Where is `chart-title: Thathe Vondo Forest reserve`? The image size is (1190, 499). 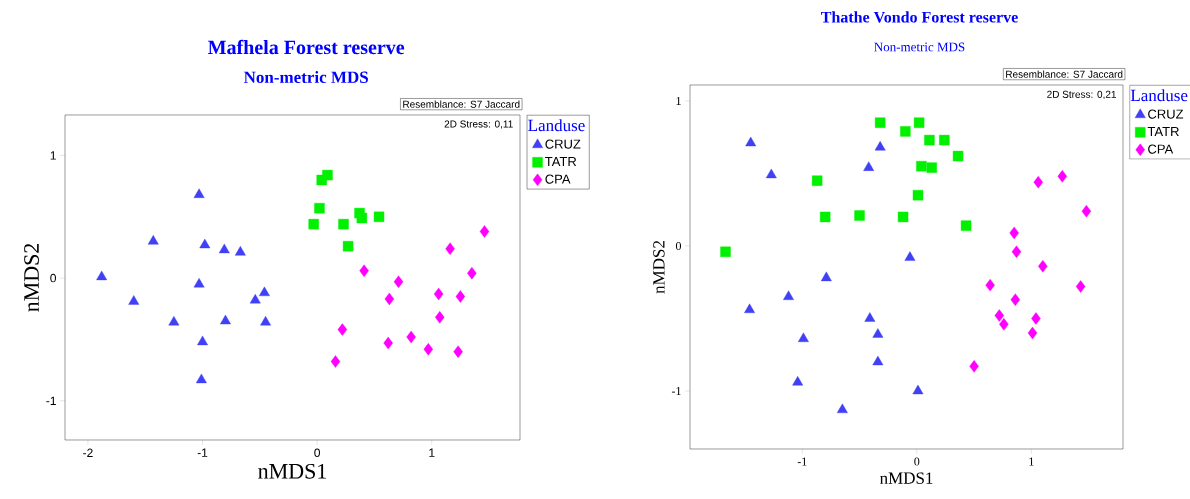
chart-title: Thathe Vondo Forest reserve is located at coordinates (919, 17).